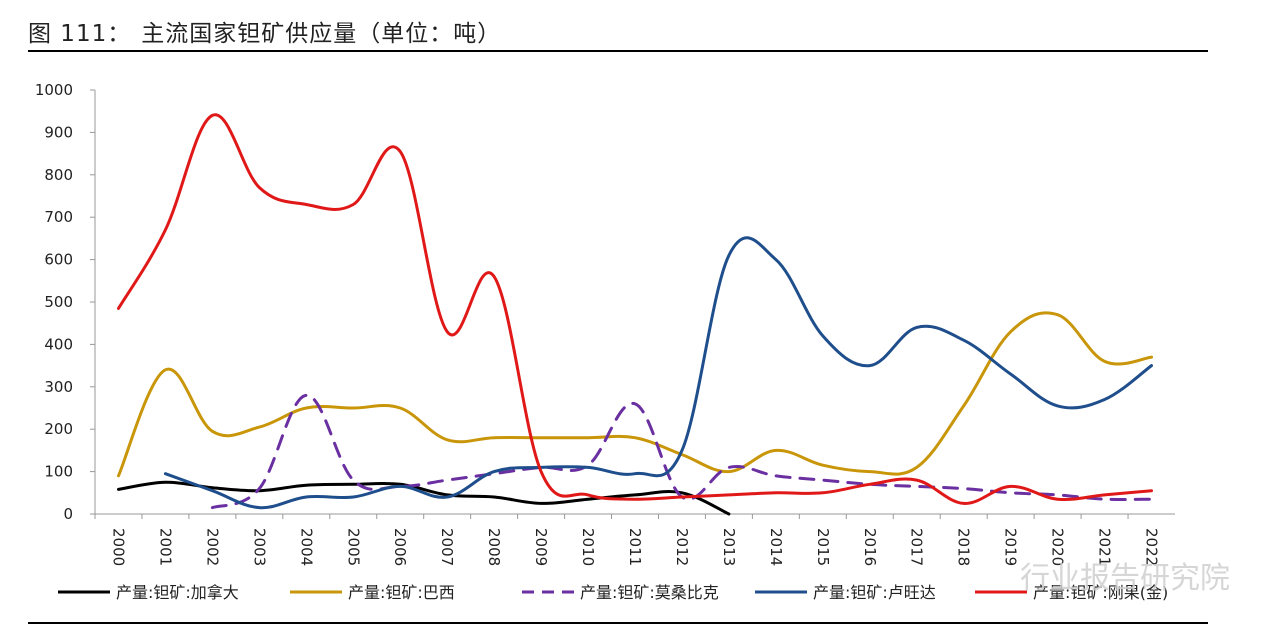 The image size is (1280, 630). I want to click on y-tick-label: 300, so click(58, 387).